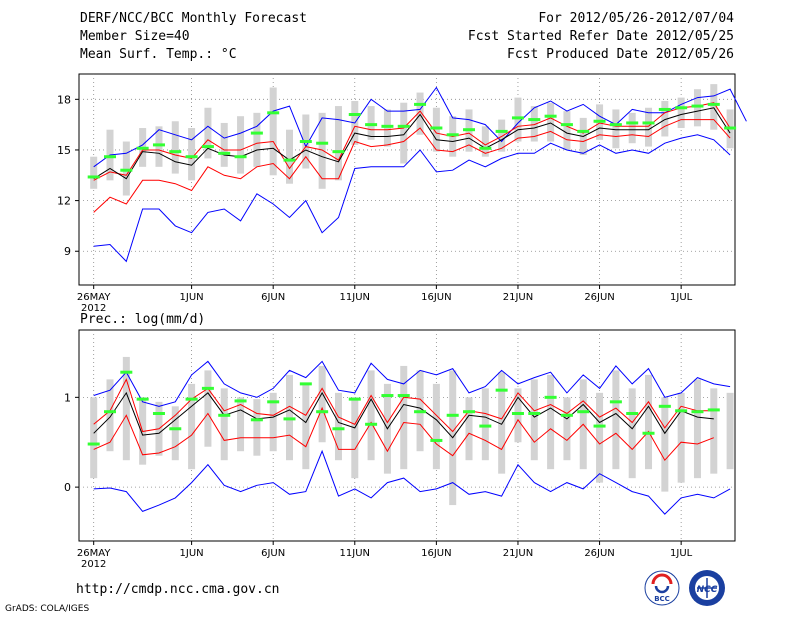 This screenshot has width=800, height=618. Describe the element at coordinates (143, 319) in the screenshot. I see `precip-panel-title: Prec.: log(mm/d)` at that location.